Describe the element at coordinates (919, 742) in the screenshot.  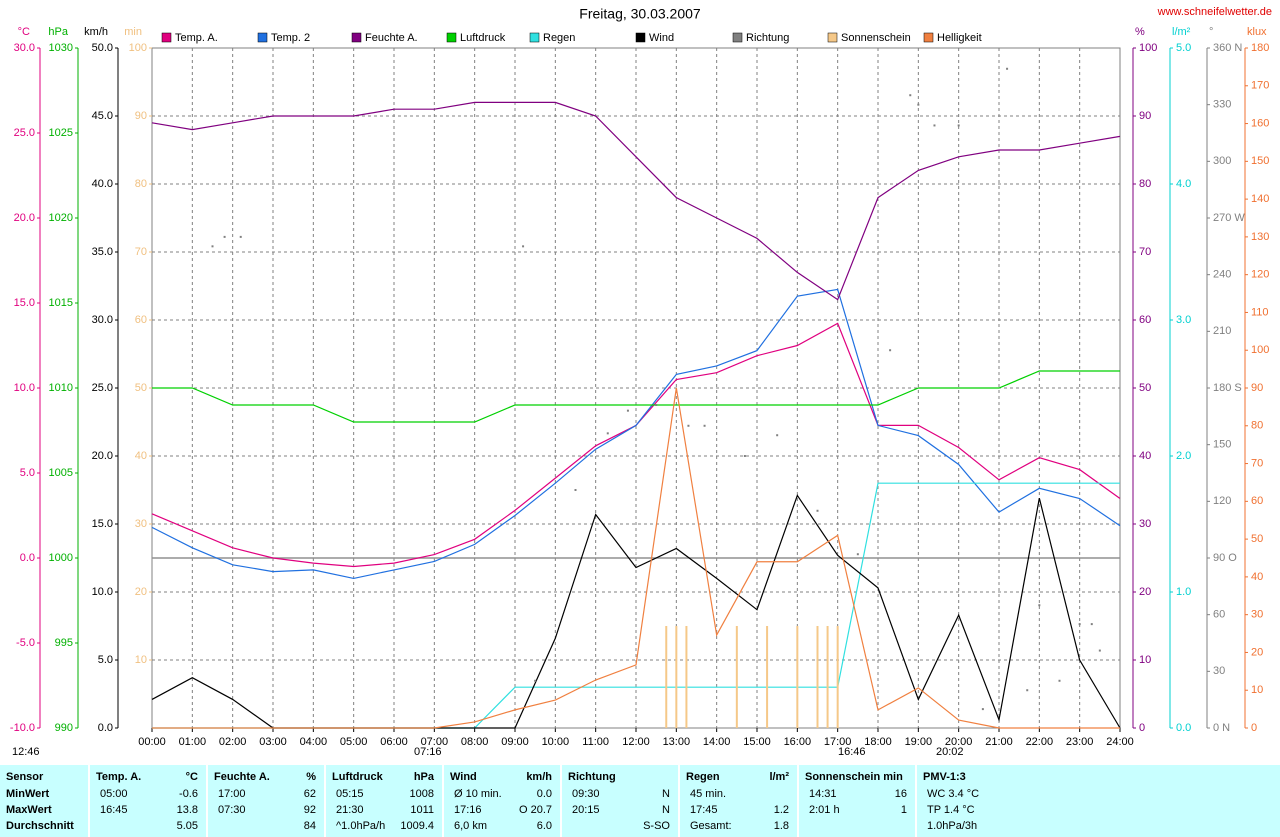
I see `x-tick-label: 19:00` at that location.